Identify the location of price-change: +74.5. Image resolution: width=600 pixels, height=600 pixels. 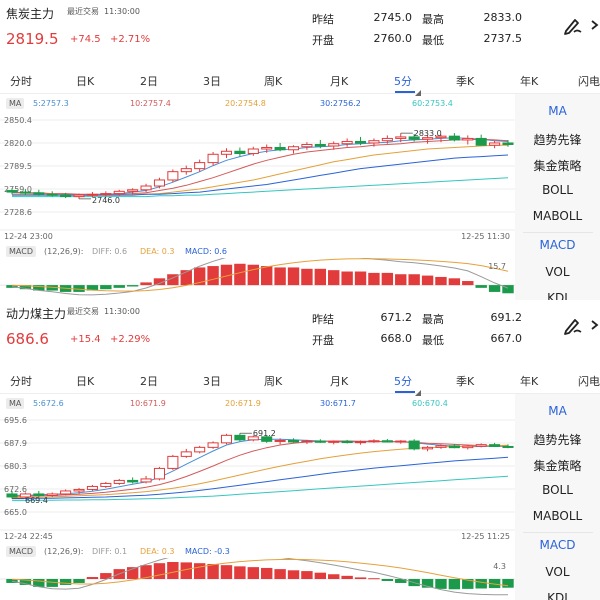
(85, 39).